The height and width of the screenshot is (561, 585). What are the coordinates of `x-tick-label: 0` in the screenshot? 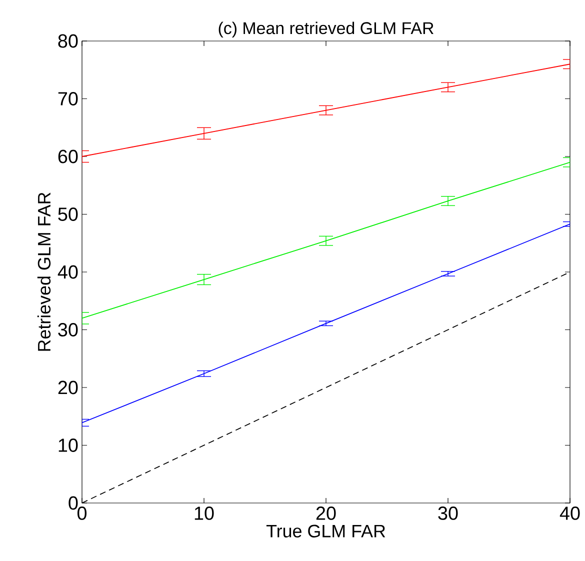 It's located at (82, 513).